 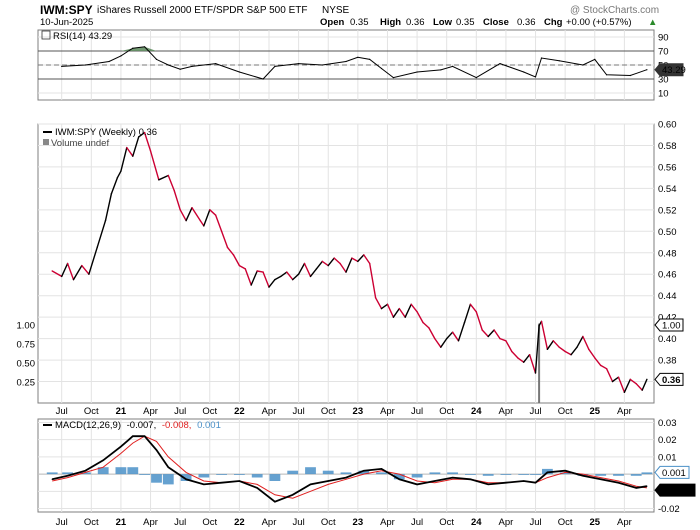 What do you see at coordinates (26, 326) in the screenshot?
I see `volume-y-tick-label: 1.00` at bounding box center [26, 326].